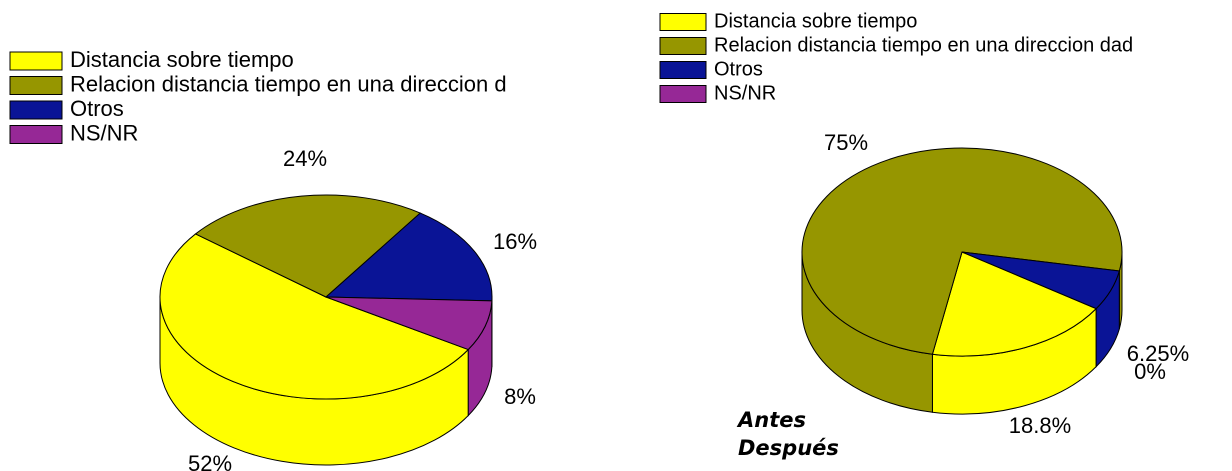 This screenshot has width=1232, height=471. I want to click on data-label: 24%, so click(305, 158).